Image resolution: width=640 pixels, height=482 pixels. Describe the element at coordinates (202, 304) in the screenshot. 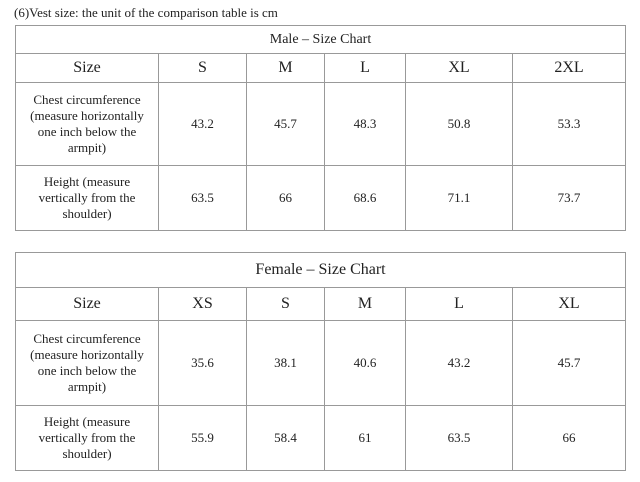

I see `header-cell: XS` at that location.